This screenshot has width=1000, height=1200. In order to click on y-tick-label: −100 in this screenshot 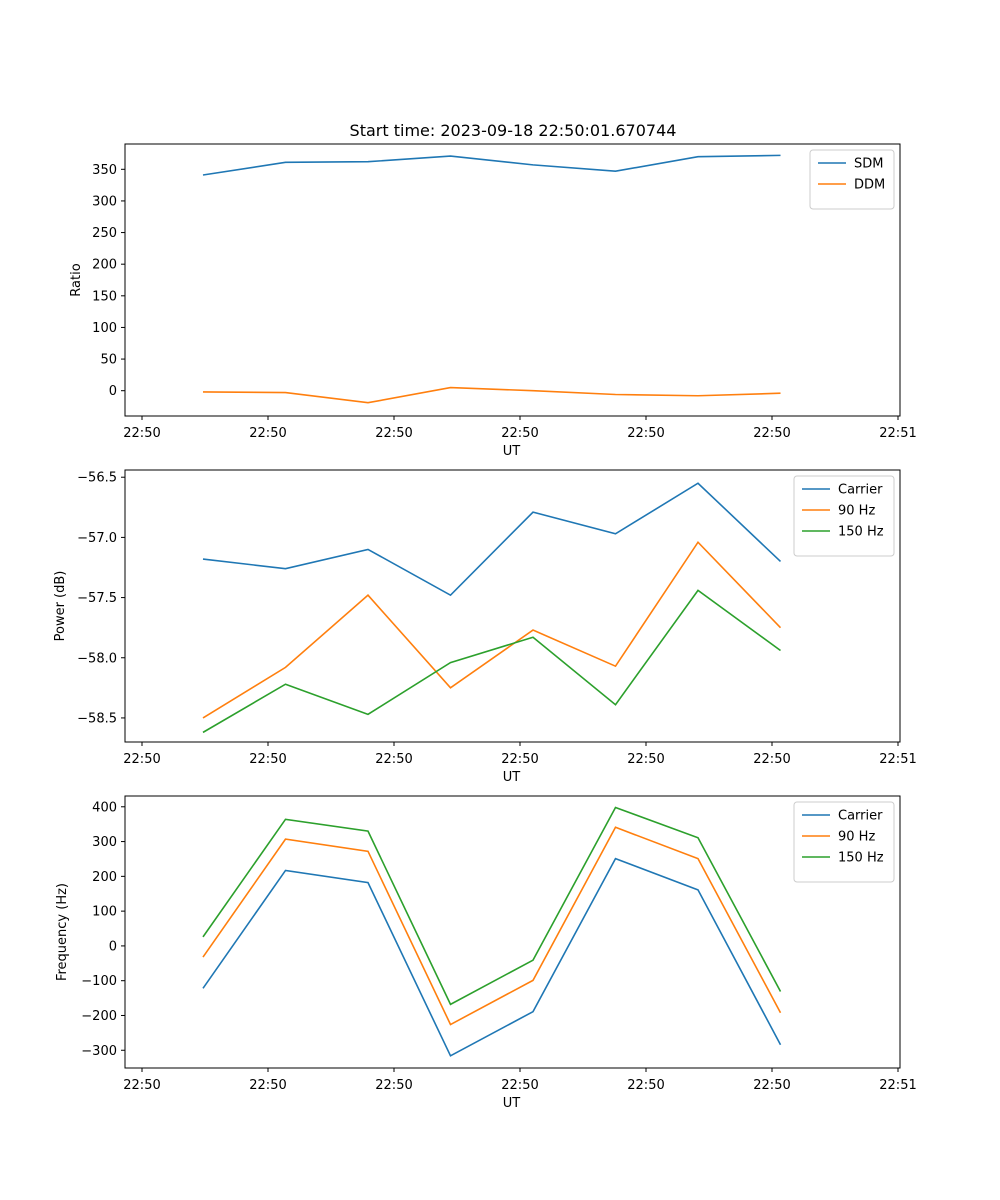, I will do `click(99, 981)`.